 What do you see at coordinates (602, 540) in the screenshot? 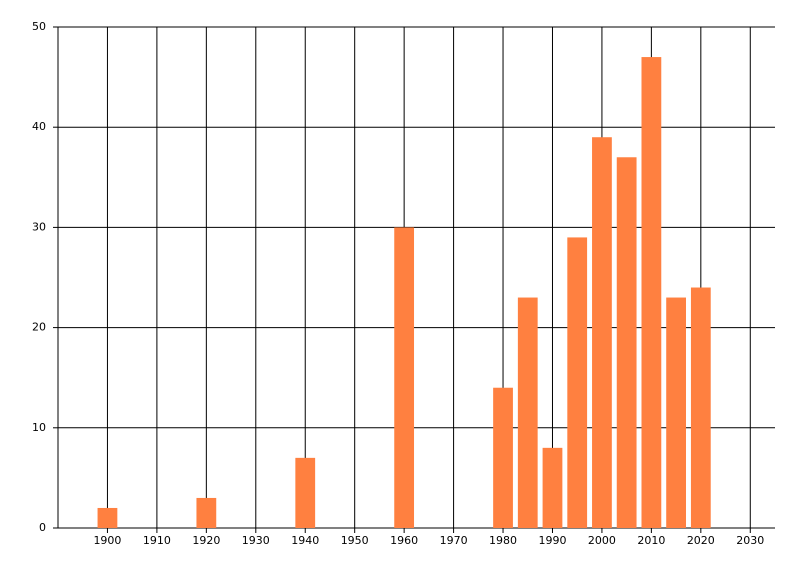
I see `x-tick-label: 2000` at bounding box center [602, 540].